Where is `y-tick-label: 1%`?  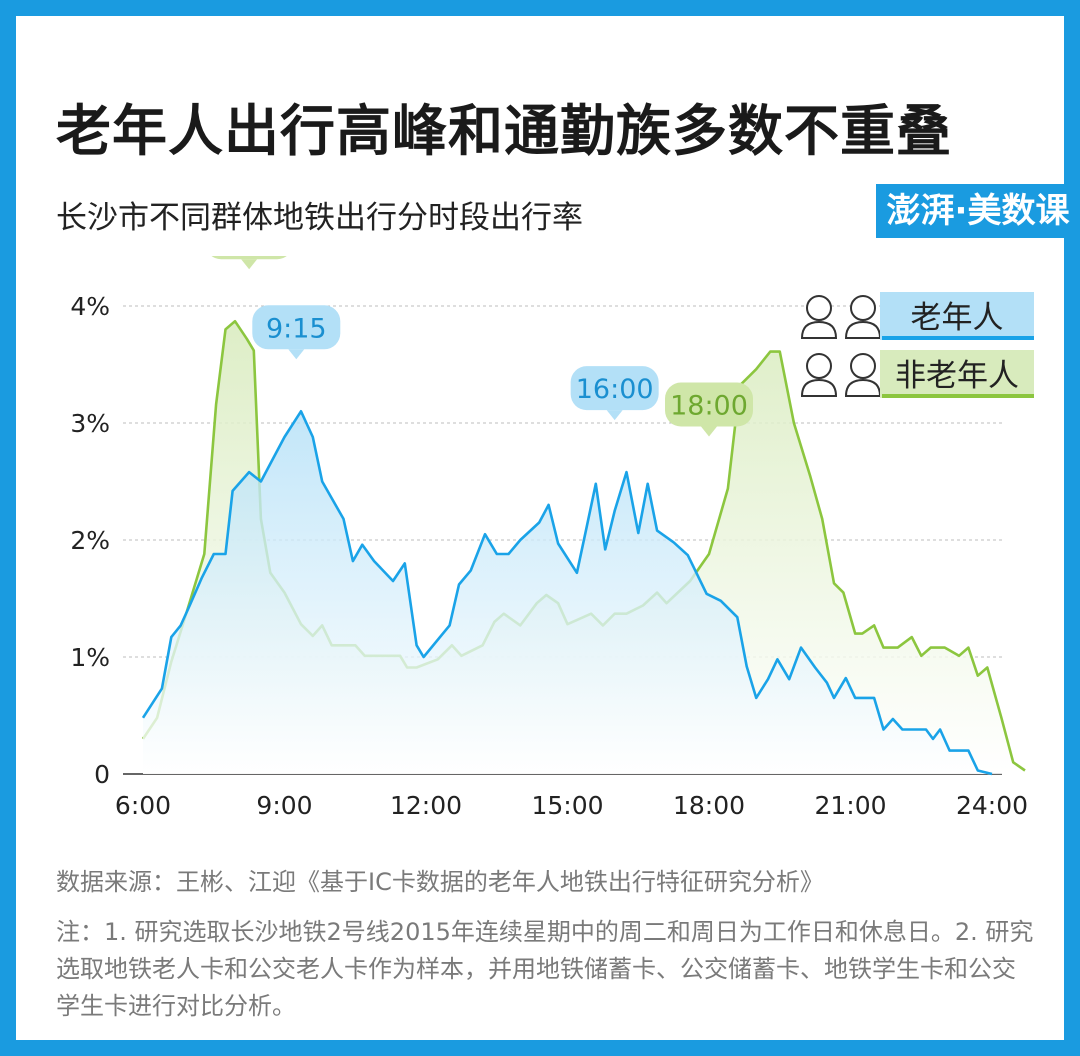
y-tick-label: 1% is located at coordinates (90, 657).